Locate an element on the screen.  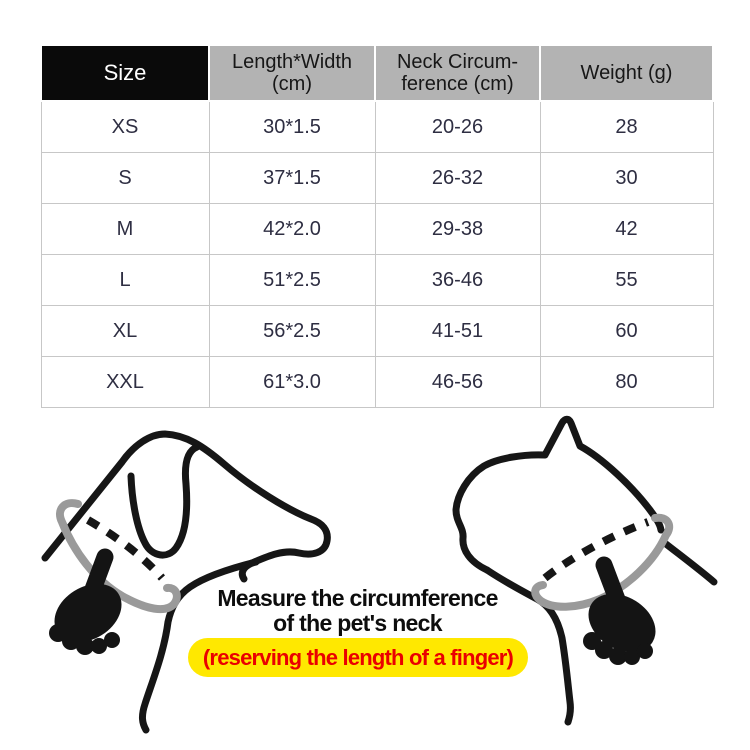
table-row: XXL 61*3.0 46-56 80 is located at coordinates (377, 382).